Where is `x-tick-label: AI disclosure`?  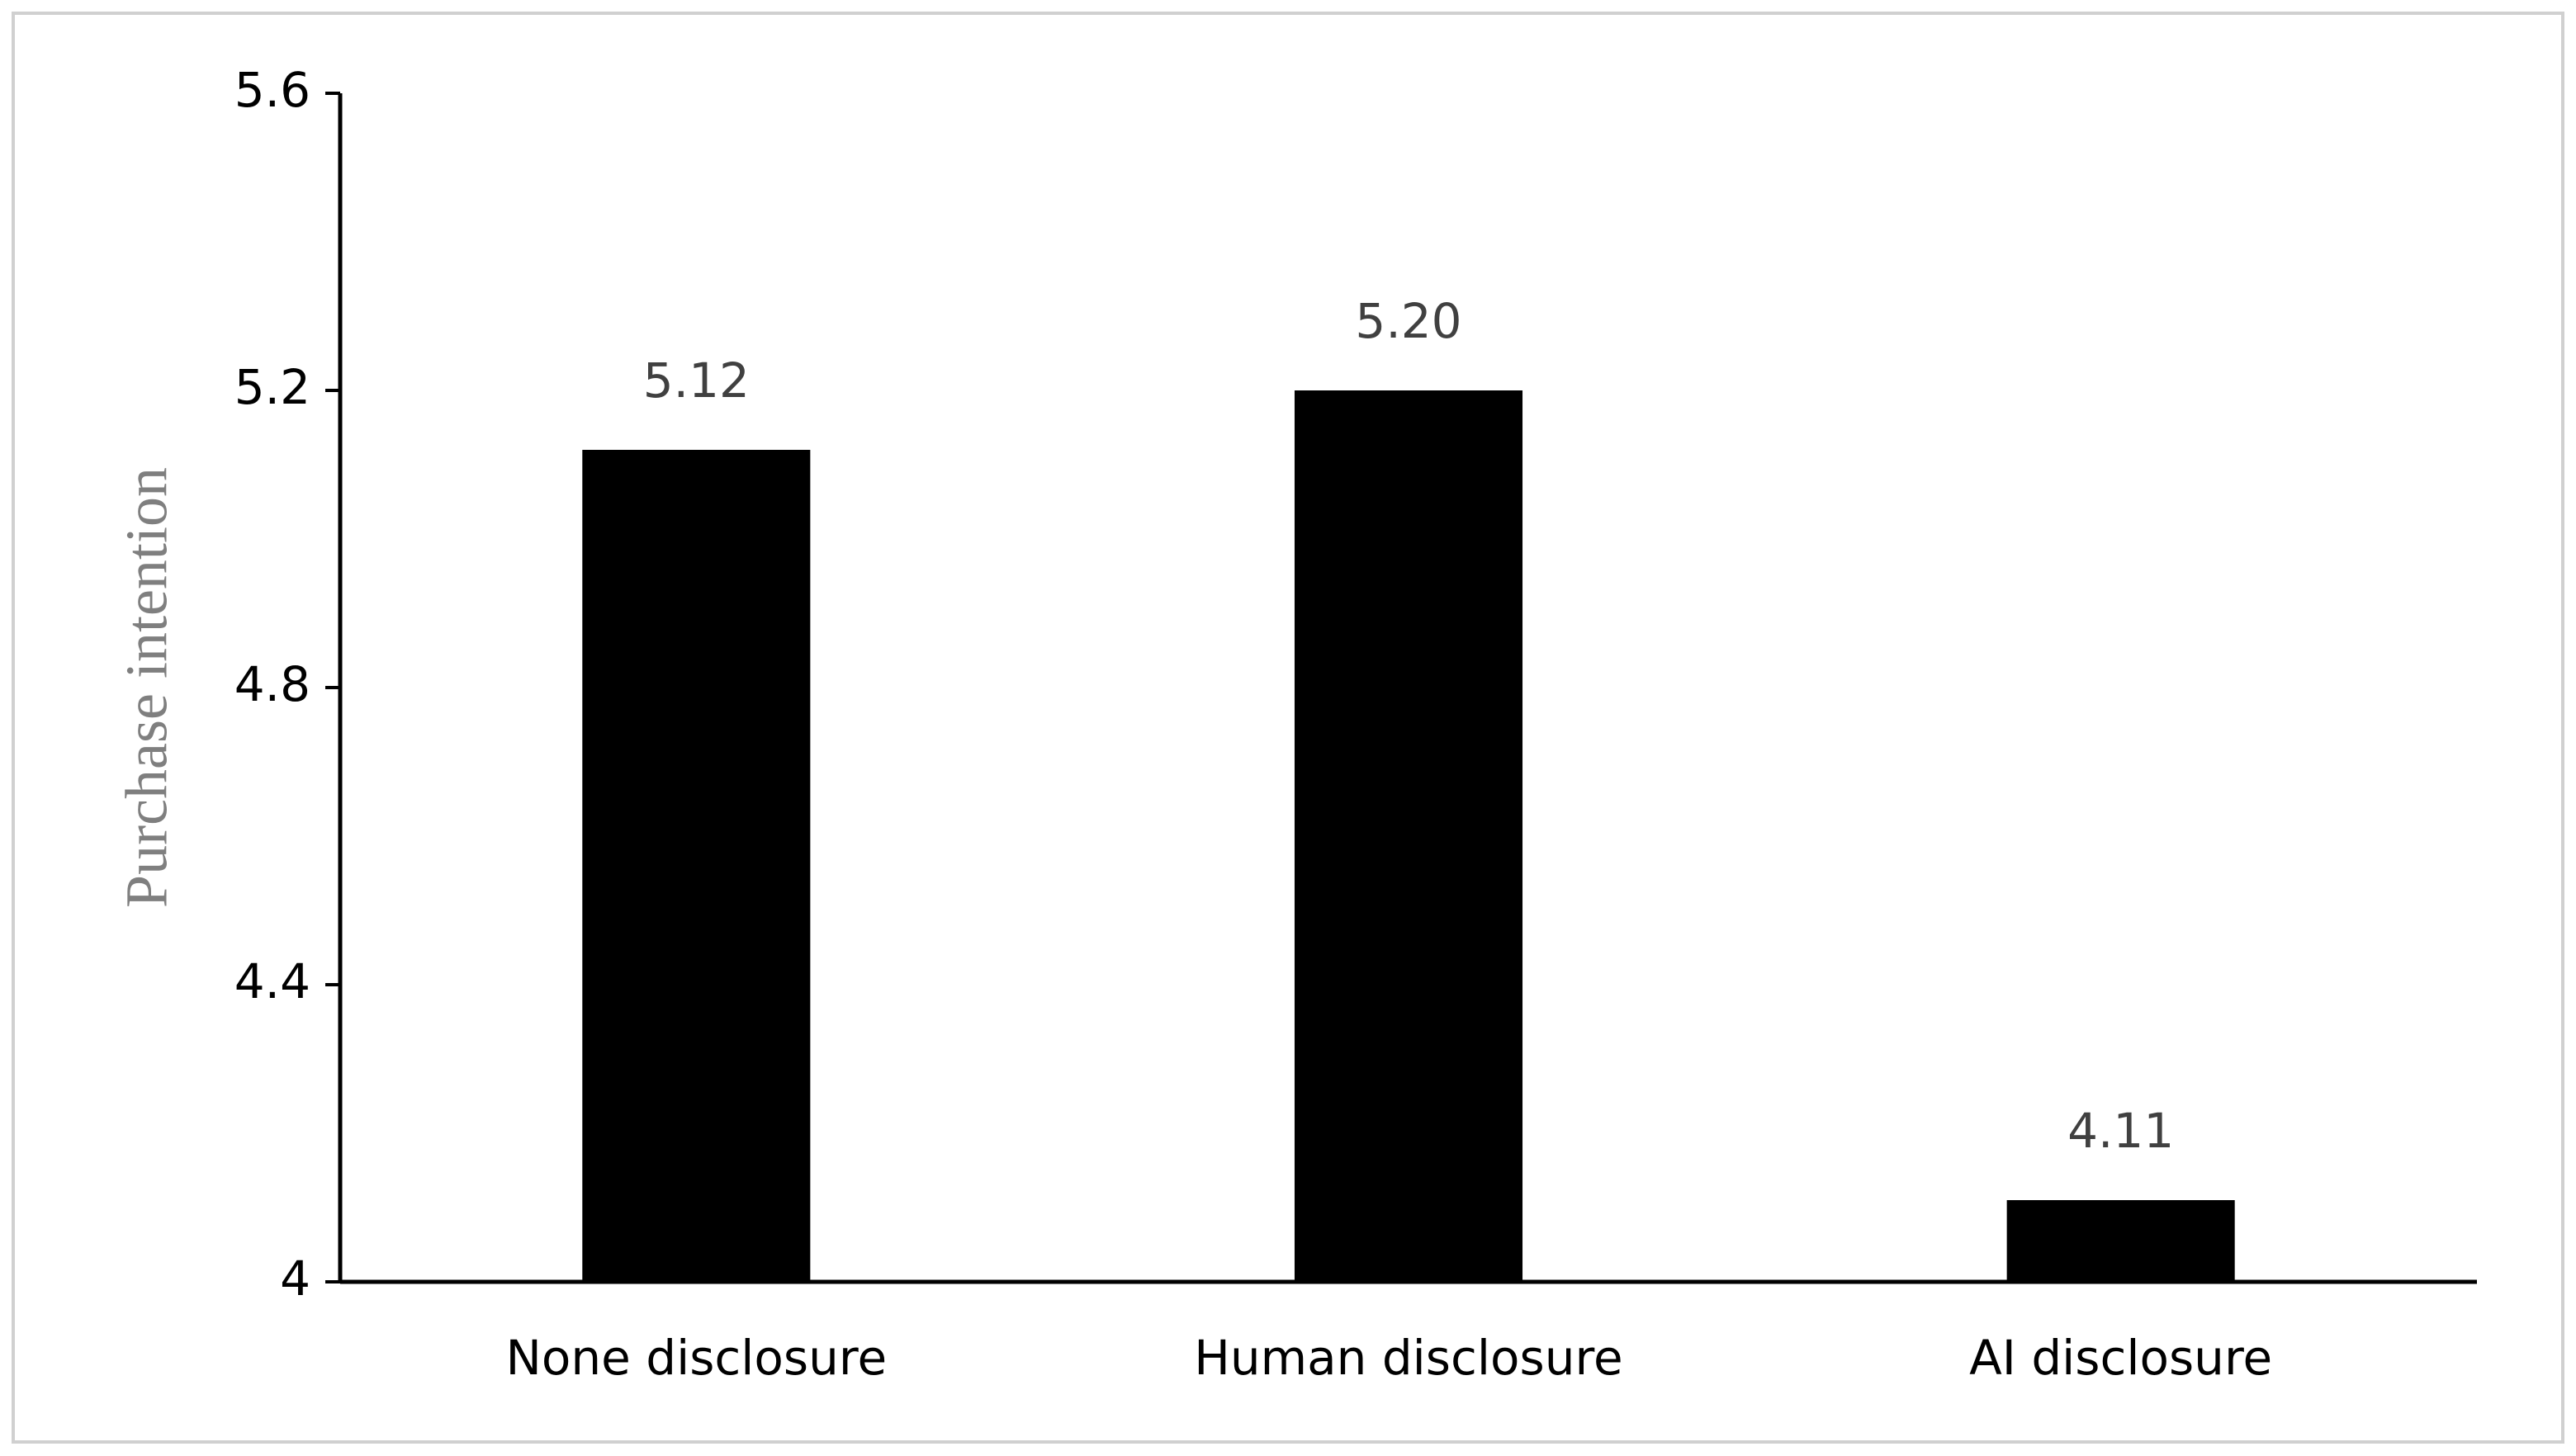 x-tick-label: AI disclosure is located at coordinates (2120, 1358).